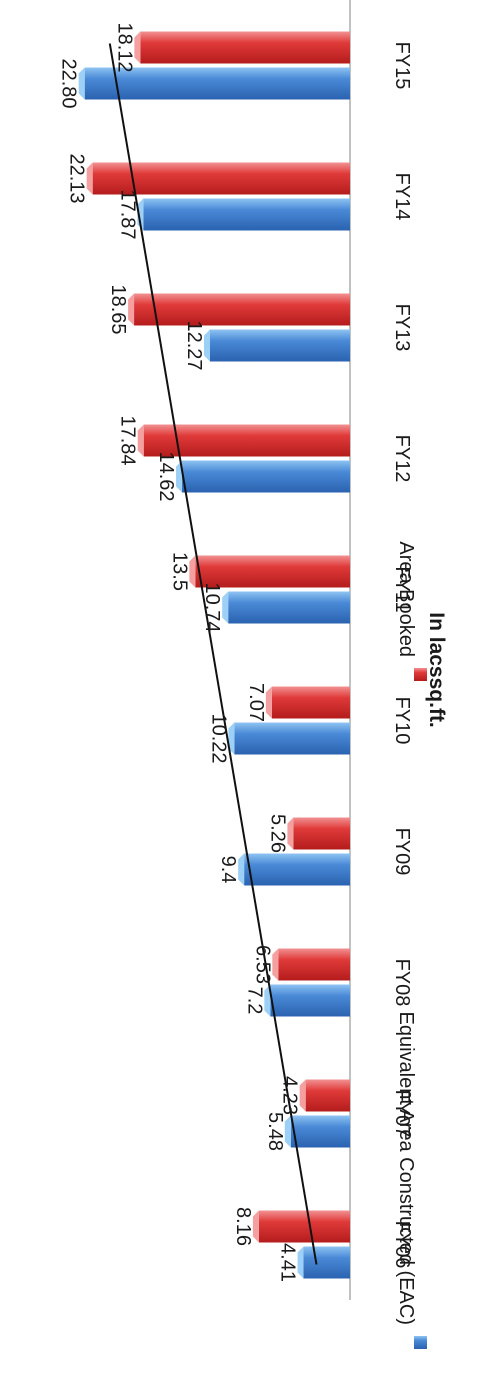 This screenshot has height=1389, width=488. What do you see at coordinates (402, 721) in the screenshot?
I see `category-label: FY10` at bounding box center [402, 721].